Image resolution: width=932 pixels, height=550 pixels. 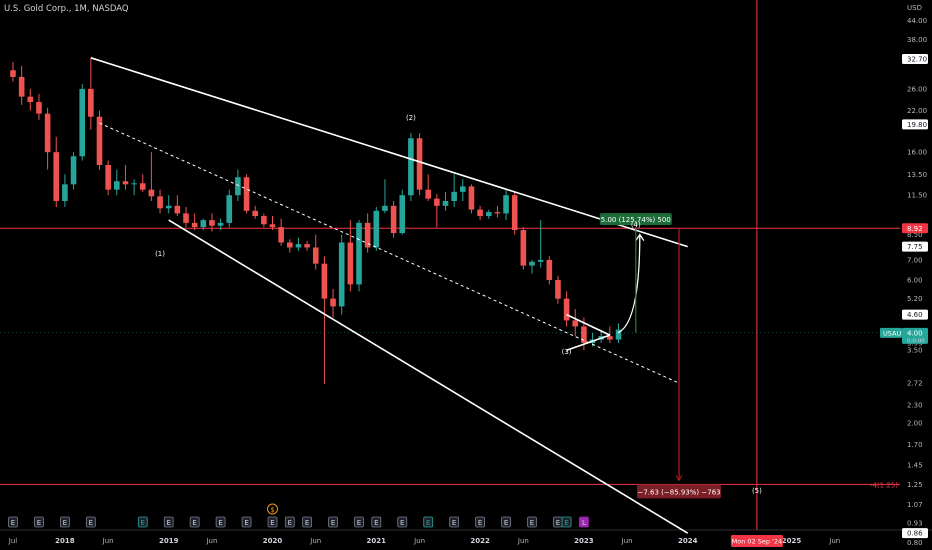 What do you see at coordinates (915, 333) in the screenshot?
I see `price-value: 4.00` at bounding box center [915, 333].